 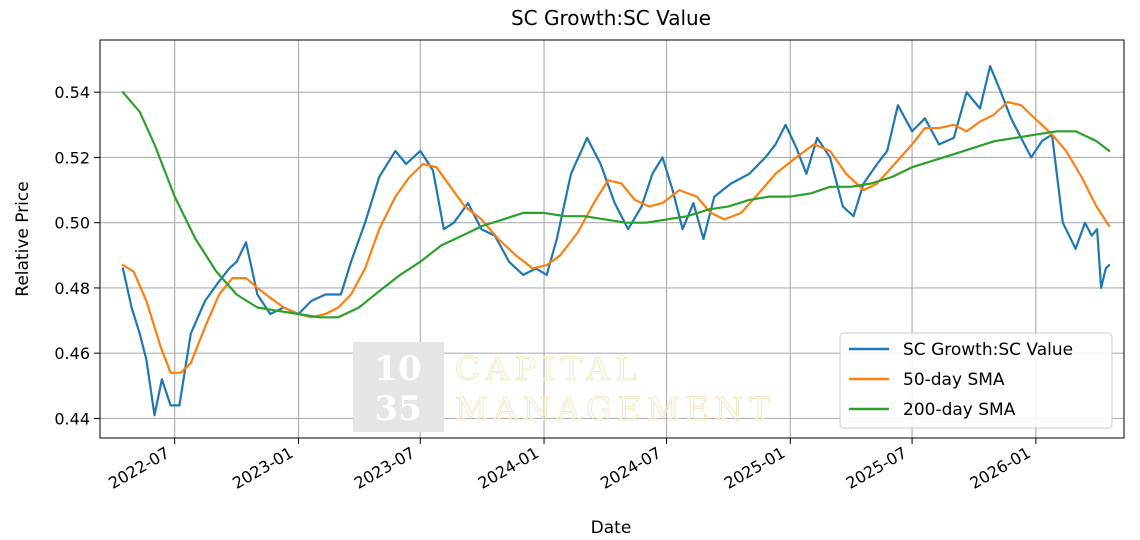 I want to click on y-tick-label: 0.44, so click(x=72, y=418).